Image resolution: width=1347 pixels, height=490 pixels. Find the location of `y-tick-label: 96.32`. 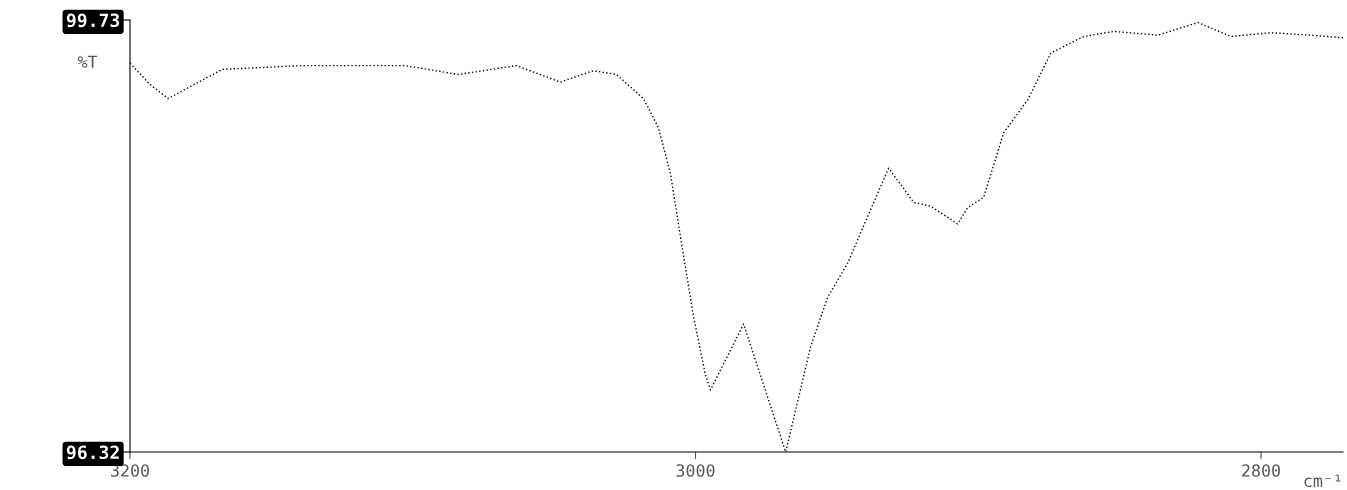

y-tick-label: 96.32 is located at coordinates (92, 452).